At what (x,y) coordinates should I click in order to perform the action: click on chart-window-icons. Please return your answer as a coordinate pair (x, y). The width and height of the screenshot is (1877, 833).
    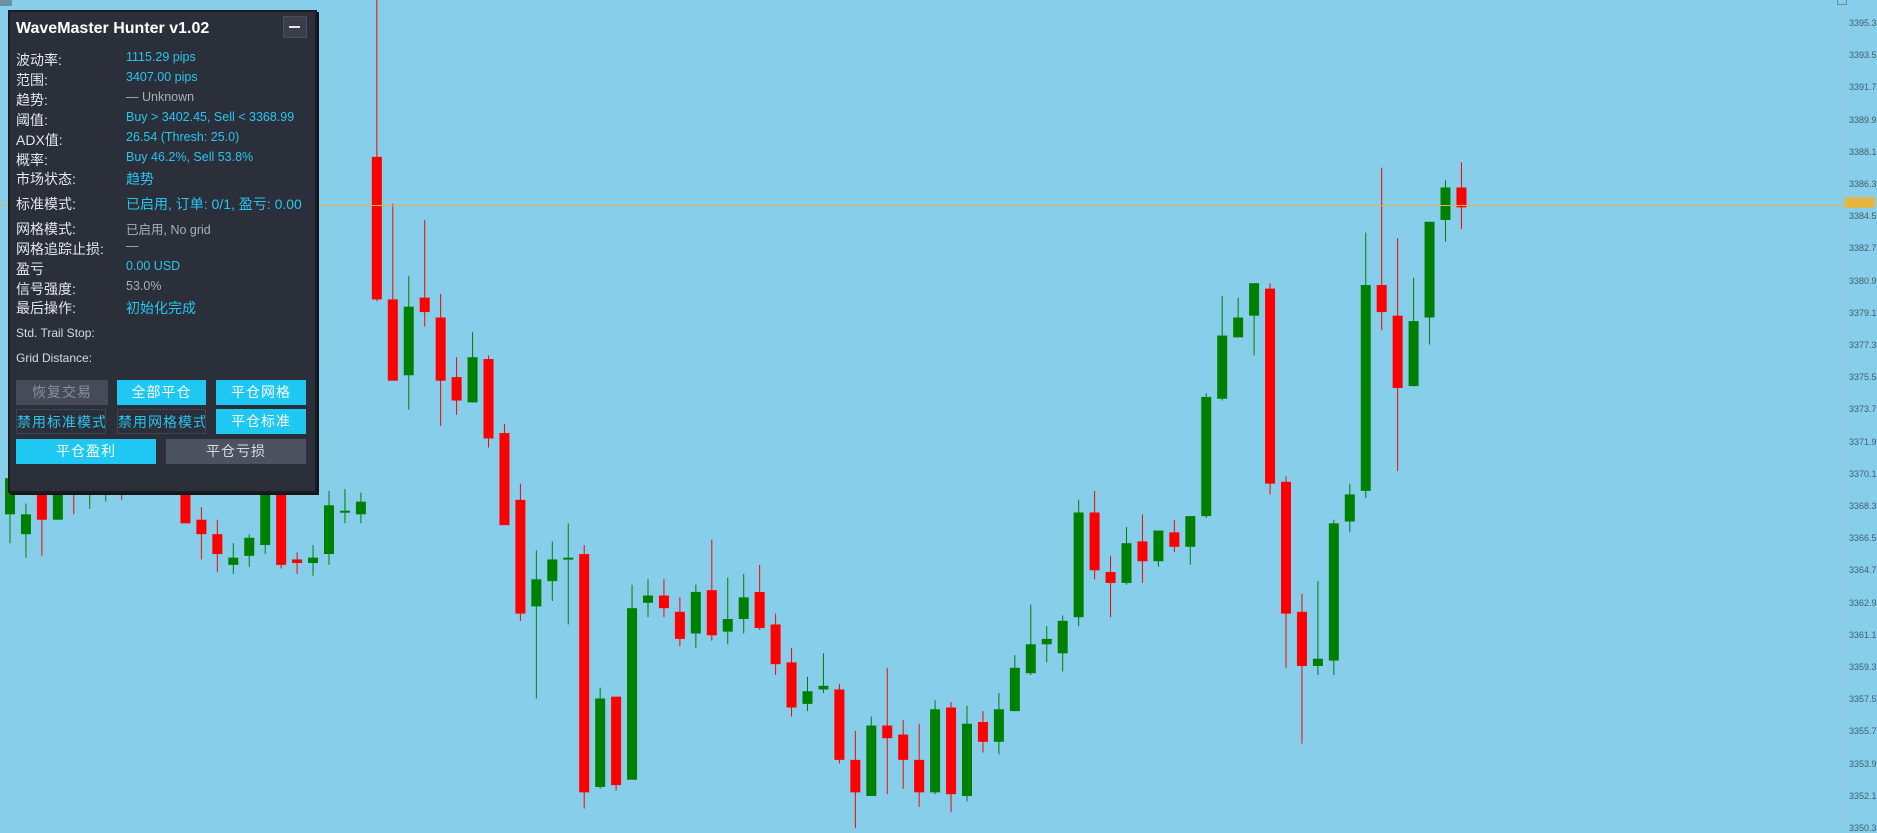
    Looking at the image, I should click on (6, 3).